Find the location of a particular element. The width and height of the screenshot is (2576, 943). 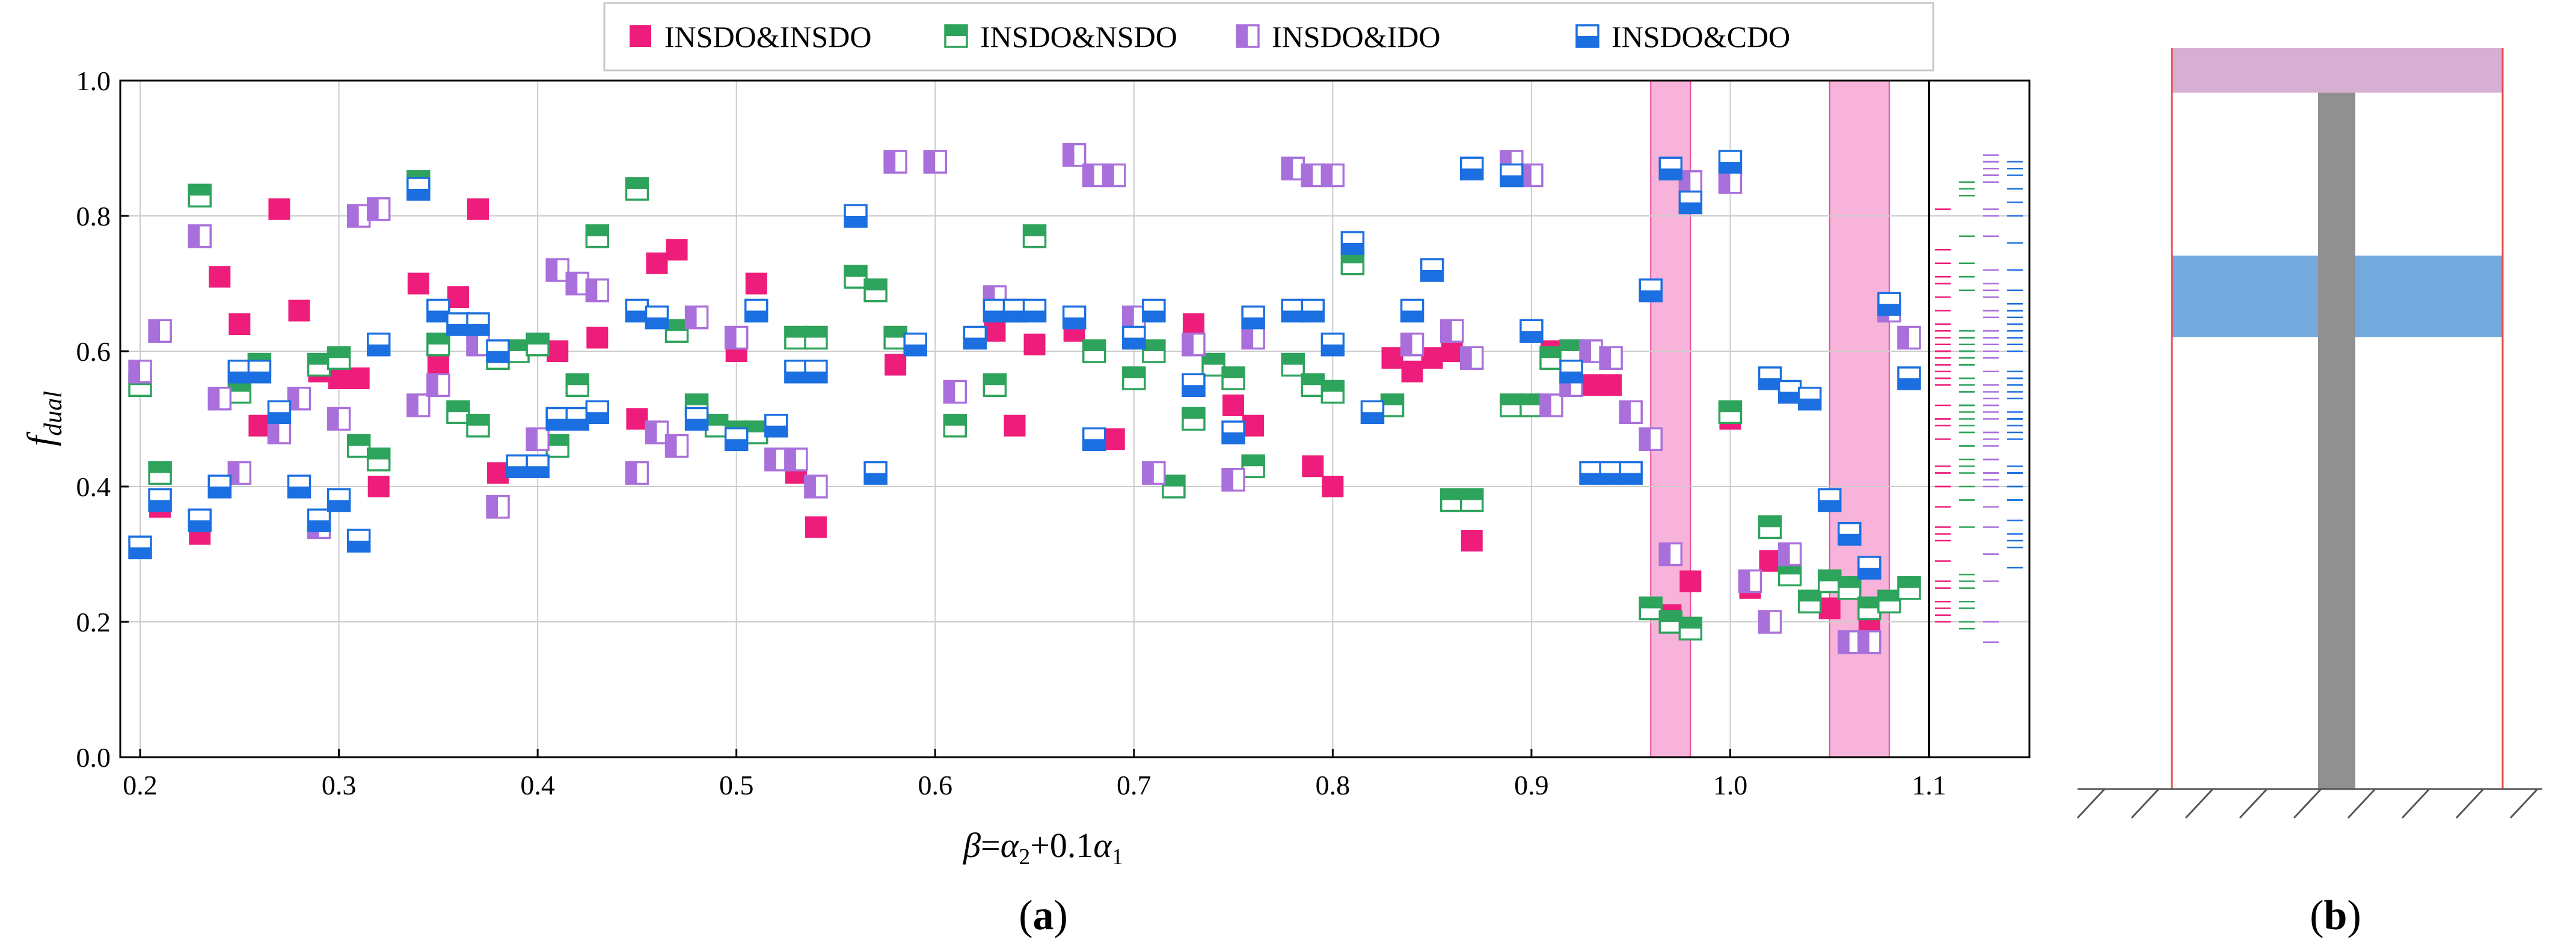

y-label-sub: dual is located at coordinates (53, 413).